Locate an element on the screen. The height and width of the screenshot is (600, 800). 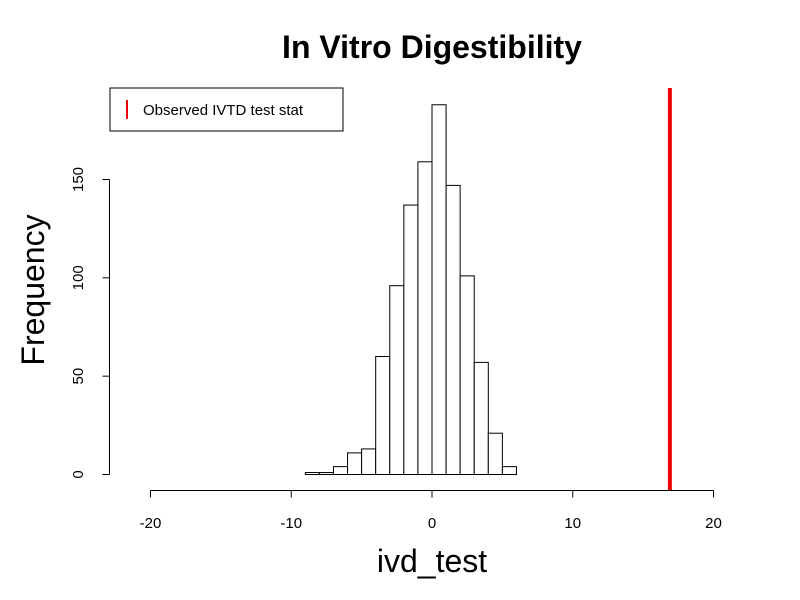
y-tick-label: 0 is located at coordinates (78, 474).